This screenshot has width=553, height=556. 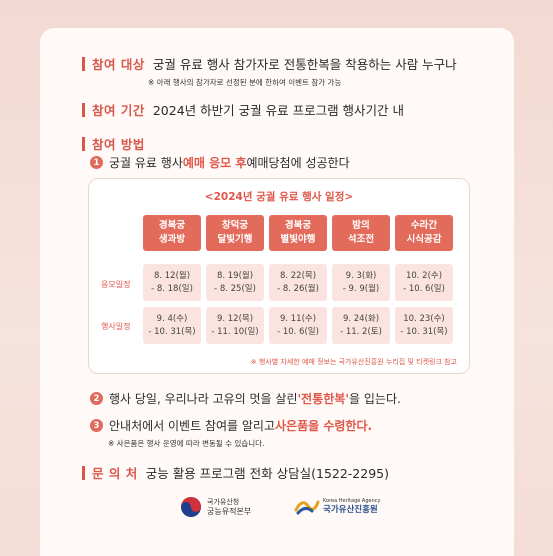 I want to click on step-2-post: 을 입는다., so click(x=375, y=399).